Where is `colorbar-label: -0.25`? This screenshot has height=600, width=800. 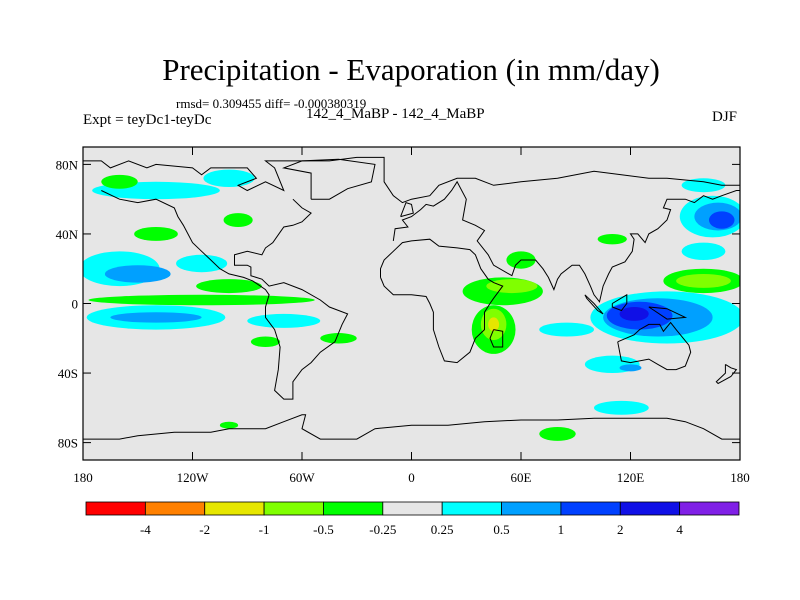
colorbar-label: -0.25 is located at coordinates (382, 529).